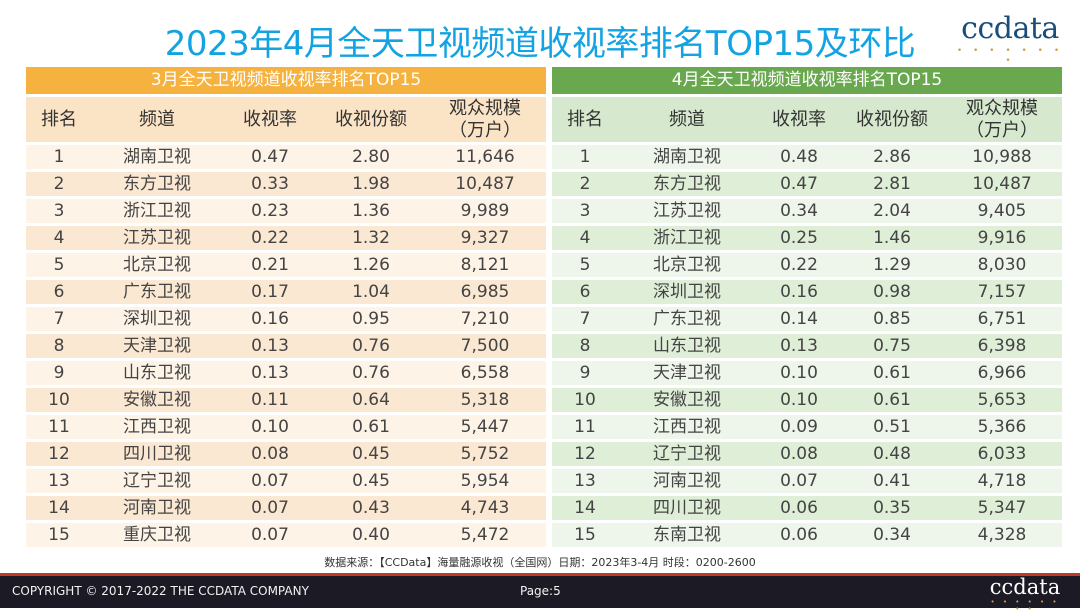 The width and height of the screenshot is (1080, 613). What do you see at coordinates (807, 184) in the screenshot?
I see `table-row: 2 东方卫视 0.47 2.81 10,487` at bounding box center [807, 184].